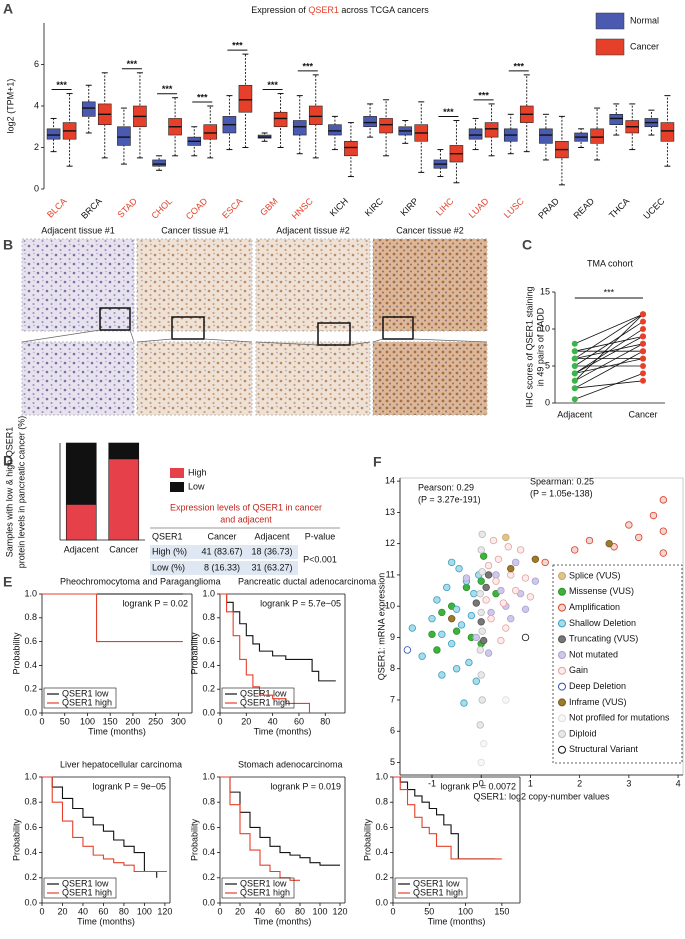 This screenshot has height=939, width=685. What do you see at coordinates (232, 208) in the screenshot?
I see `x-tick-label: ESCA` at bounding box center [232, 208].